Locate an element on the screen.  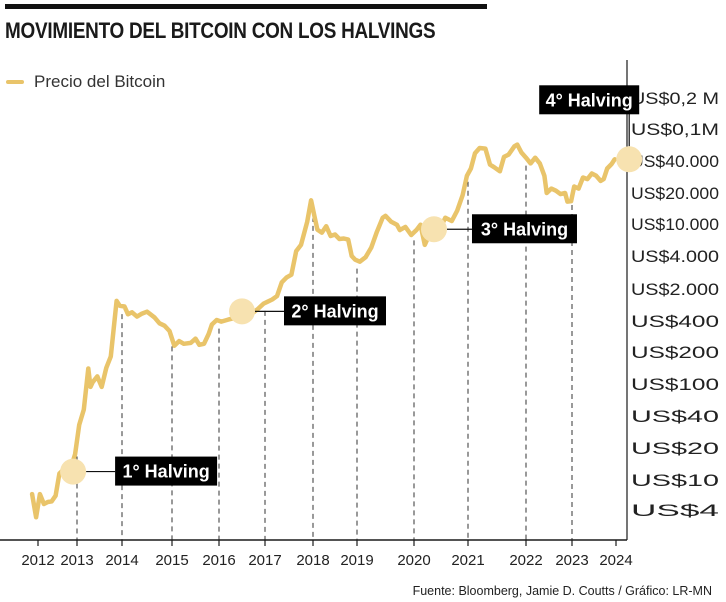
halving-label: 2° Halving is located at coordinates (334, 311).